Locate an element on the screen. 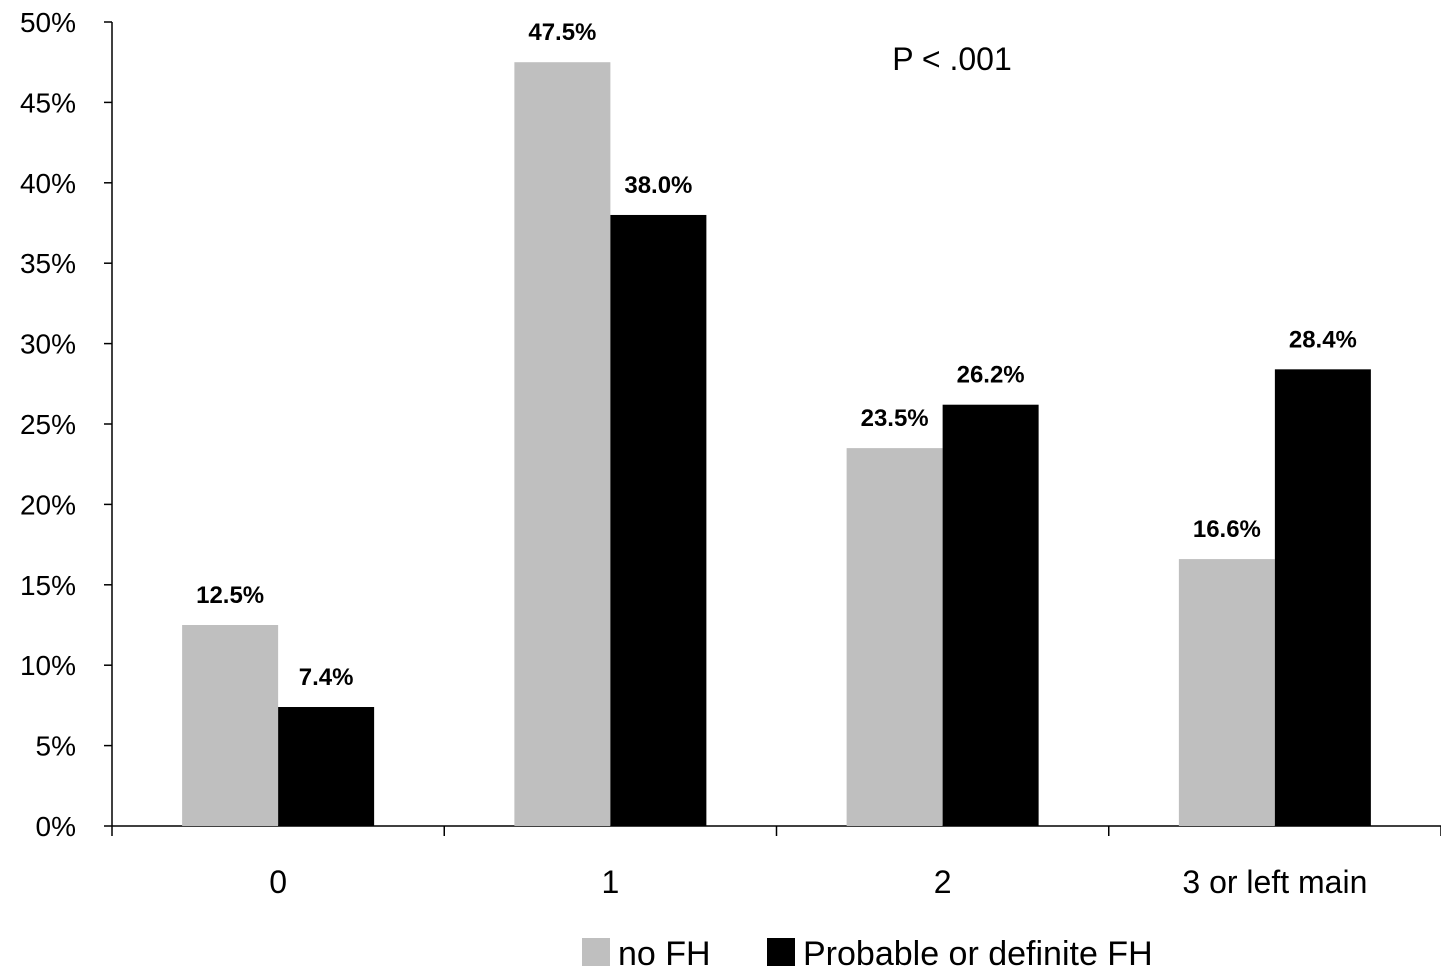 Image resolution: width=1441 pixels, height=973 pixels. legend-label-no-fh: no FH is located at coordinates (664, 954).